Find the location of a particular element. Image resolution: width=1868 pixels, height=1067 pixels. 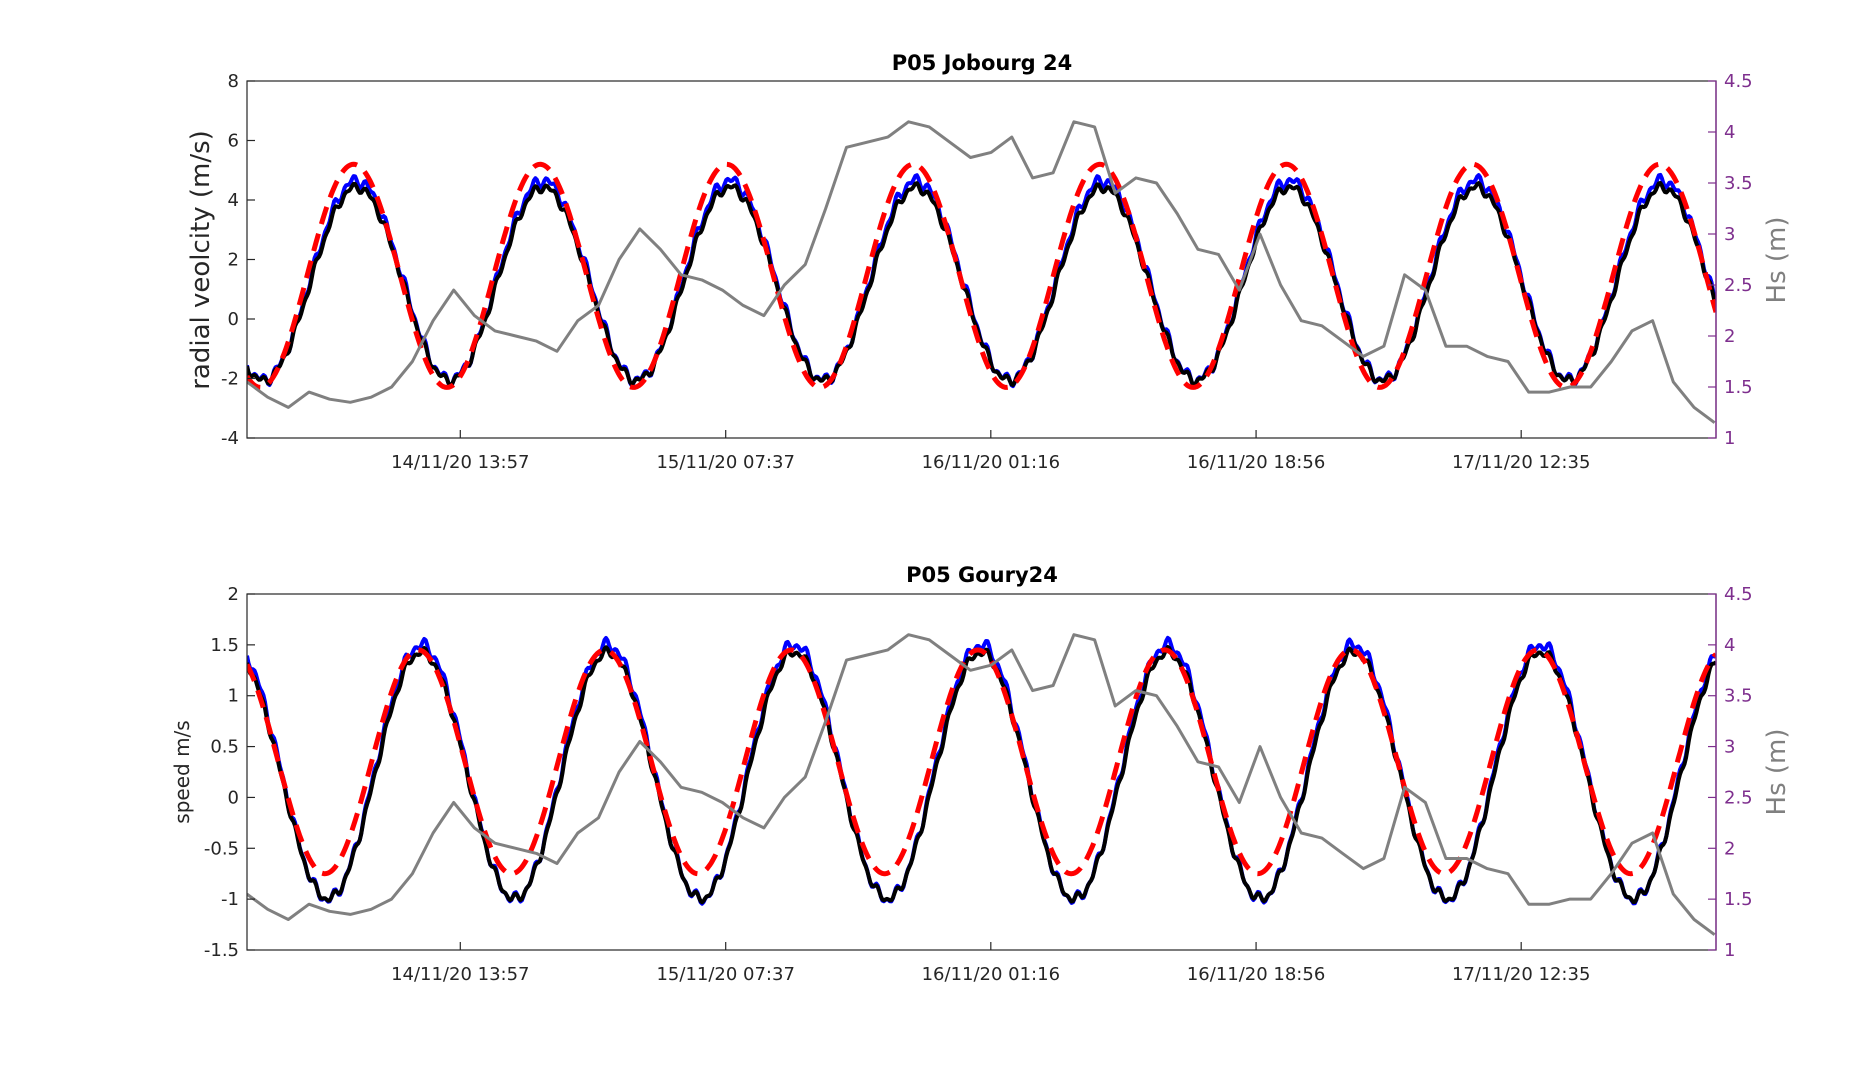

y-tick-label: 1.5 is located at coordinates (224, 645).